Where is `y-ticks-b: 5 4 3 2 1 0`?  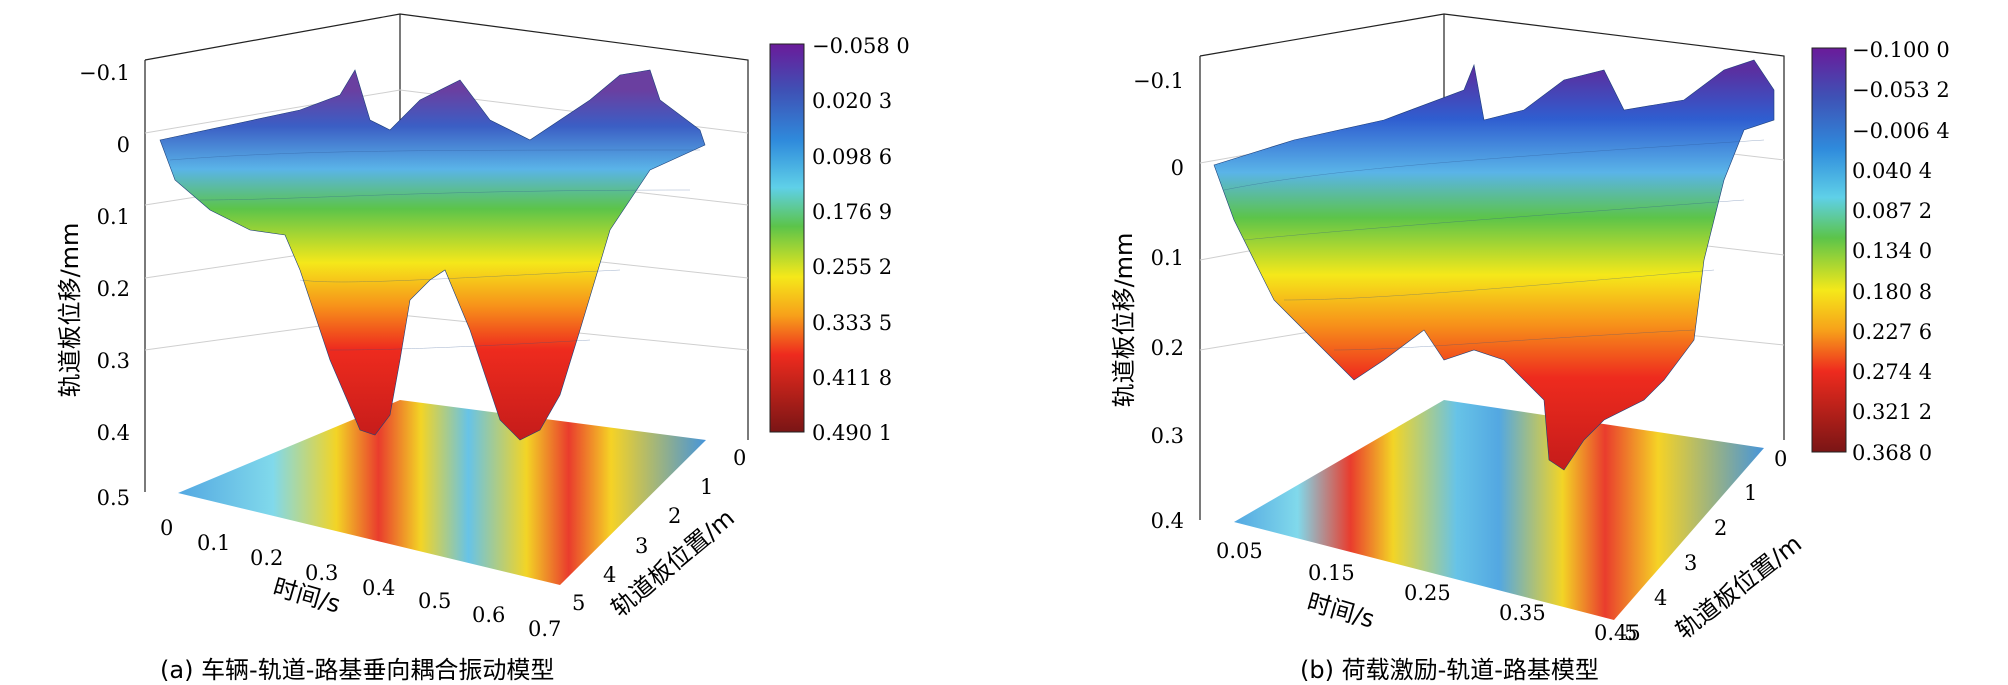 y-ticks-b: 5 4 3 2 1 0 is located at coordinates (1705, 546).